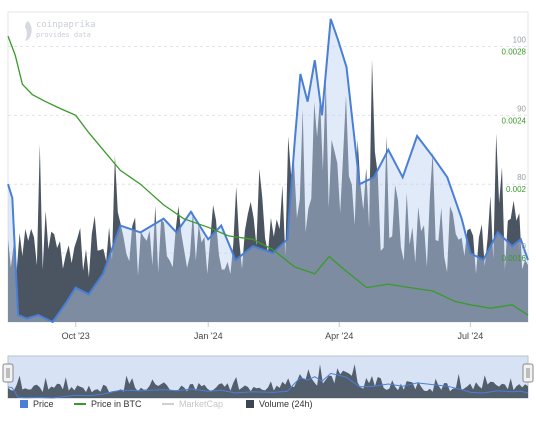 This screenshot has height=434, width=536. I want to click on x-tick-label: Apr '24, so click(339, 336).